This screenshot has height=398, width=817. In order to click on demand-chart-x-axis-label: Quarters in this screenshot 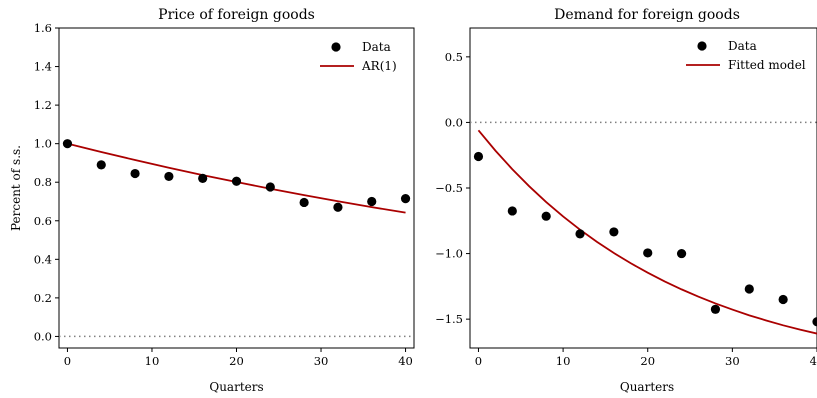, I will do `click(647, 387)`.